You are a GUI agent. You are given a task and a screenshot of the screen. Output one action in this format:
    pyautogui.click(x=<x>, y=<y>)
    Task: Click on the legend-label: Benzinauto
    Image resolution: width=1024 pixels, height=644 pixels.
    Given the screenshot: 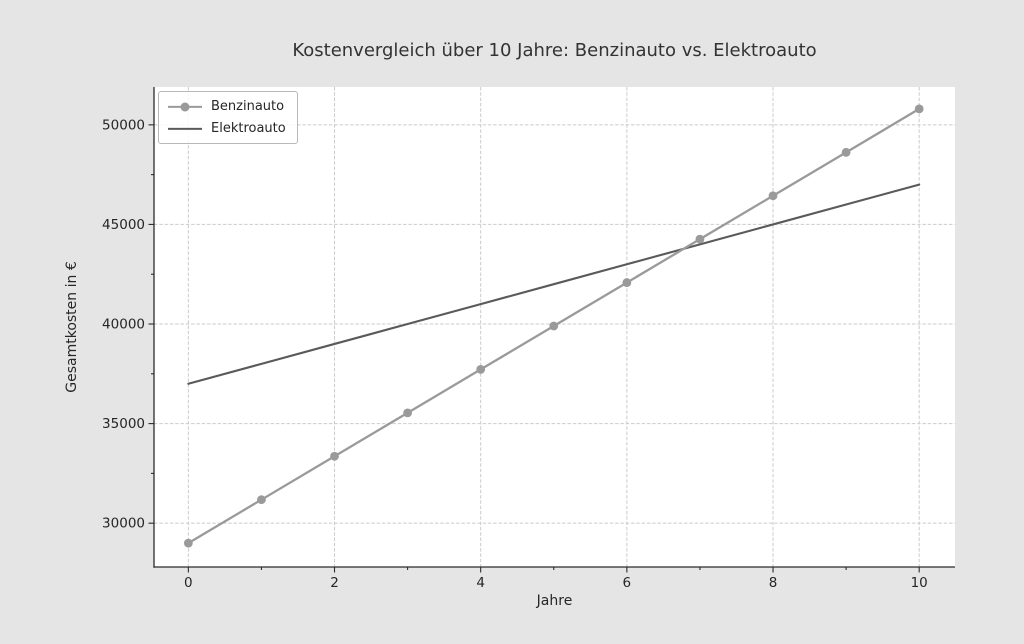 What is the action you would take?
    pyautogui.click(x=248, y=106)
    